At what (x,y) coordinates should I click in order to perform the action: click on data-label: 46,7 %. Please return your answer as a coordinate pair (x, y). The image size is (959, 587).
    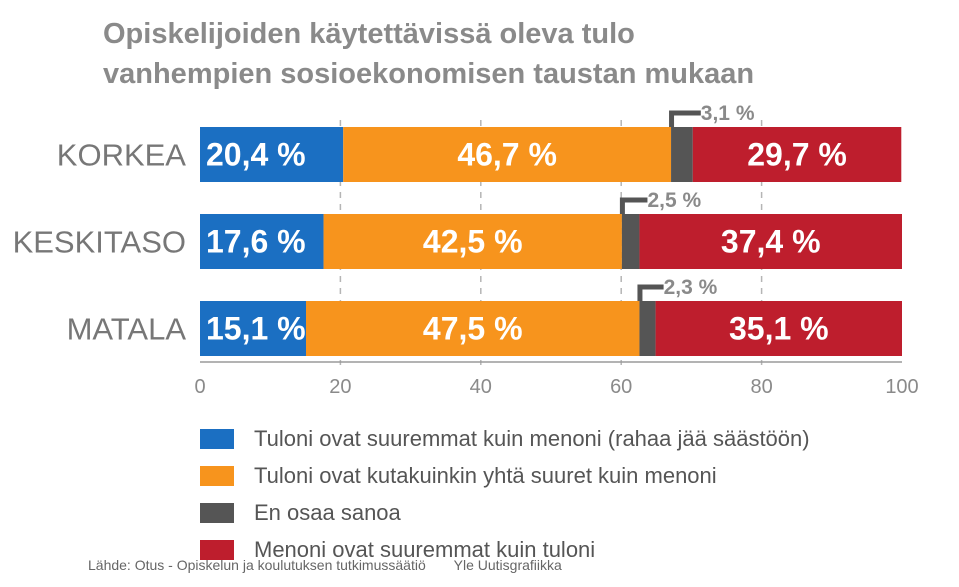
    Looking at the image, I should click on (507, 155).